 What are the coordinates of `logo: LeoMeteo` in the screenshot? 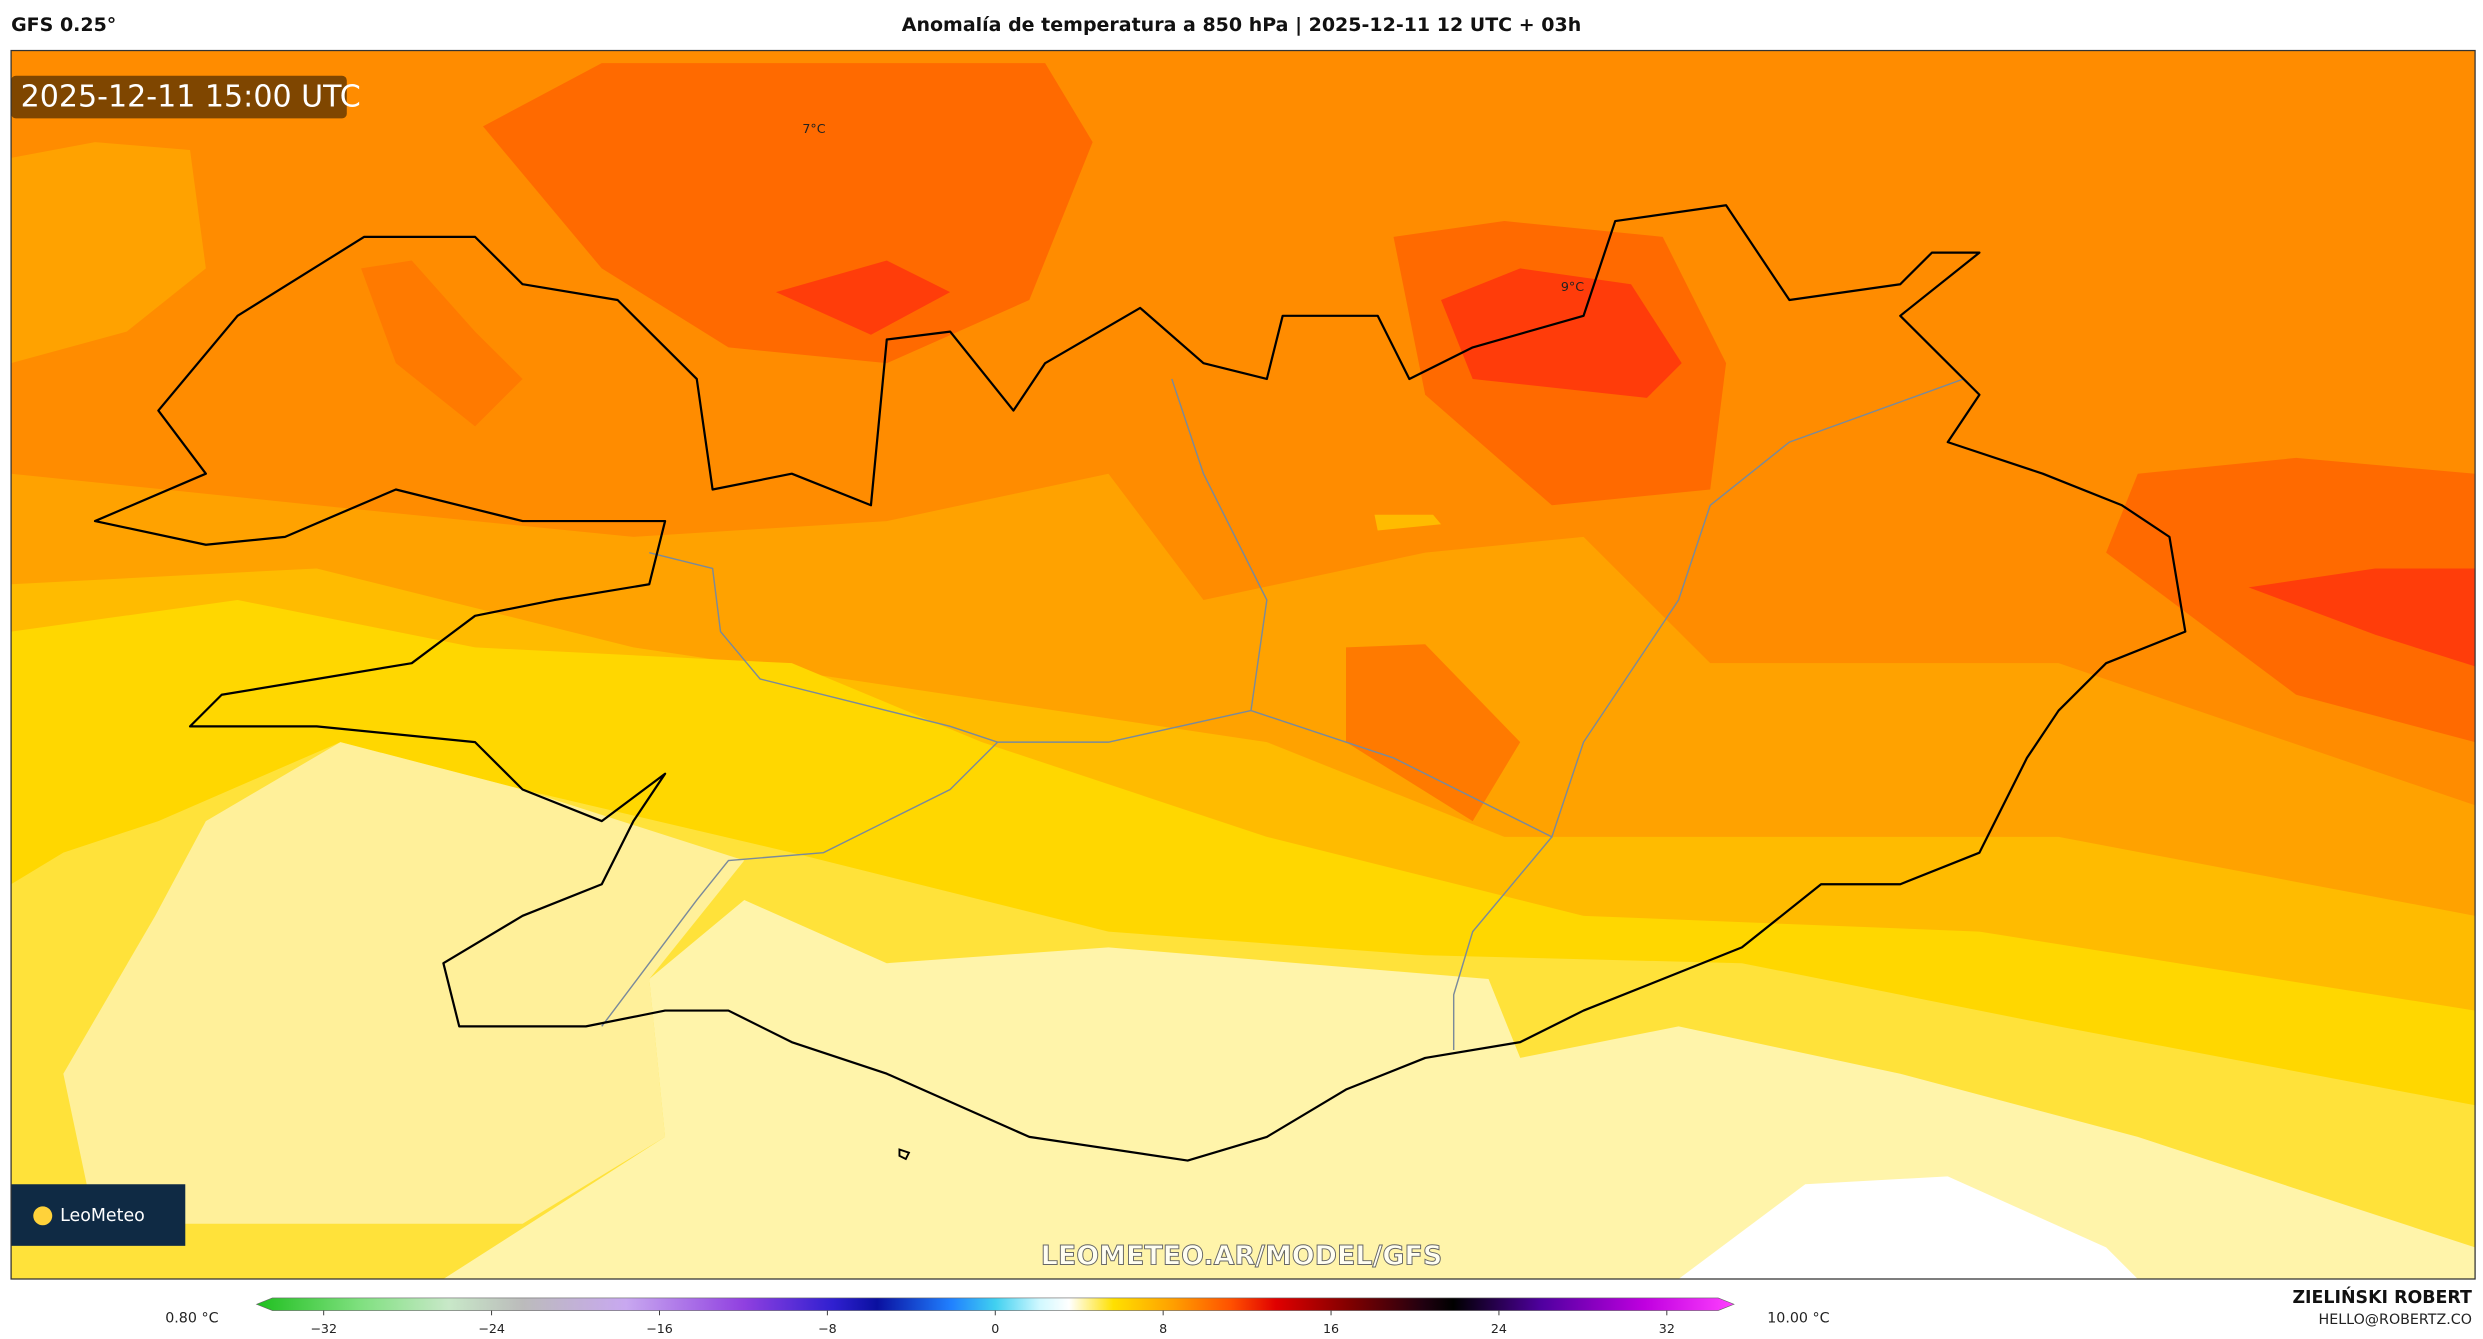 It's located at (102, 1216).